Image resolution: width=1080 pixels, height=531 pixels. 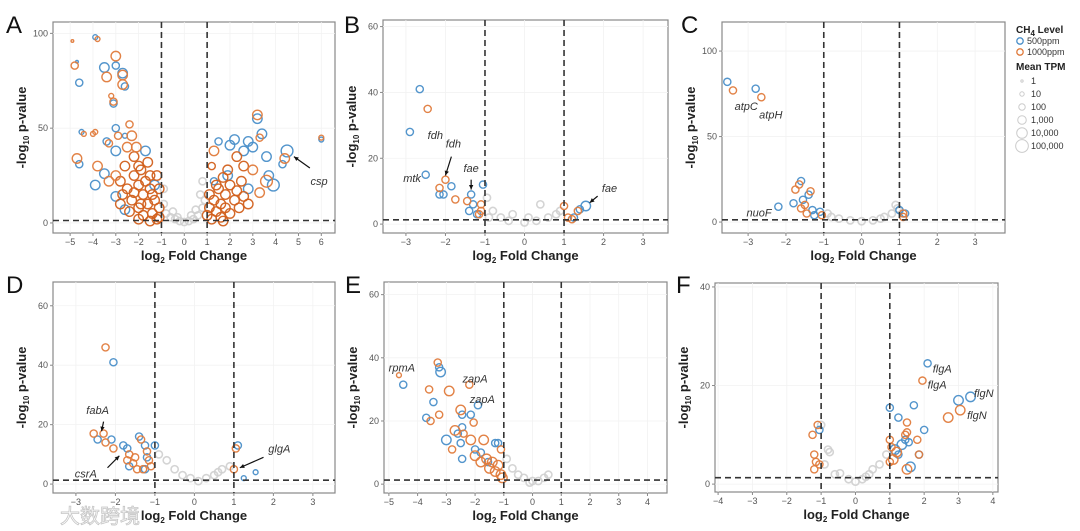 I want to click on gene-label: atpH, so click(x=770, y=115).